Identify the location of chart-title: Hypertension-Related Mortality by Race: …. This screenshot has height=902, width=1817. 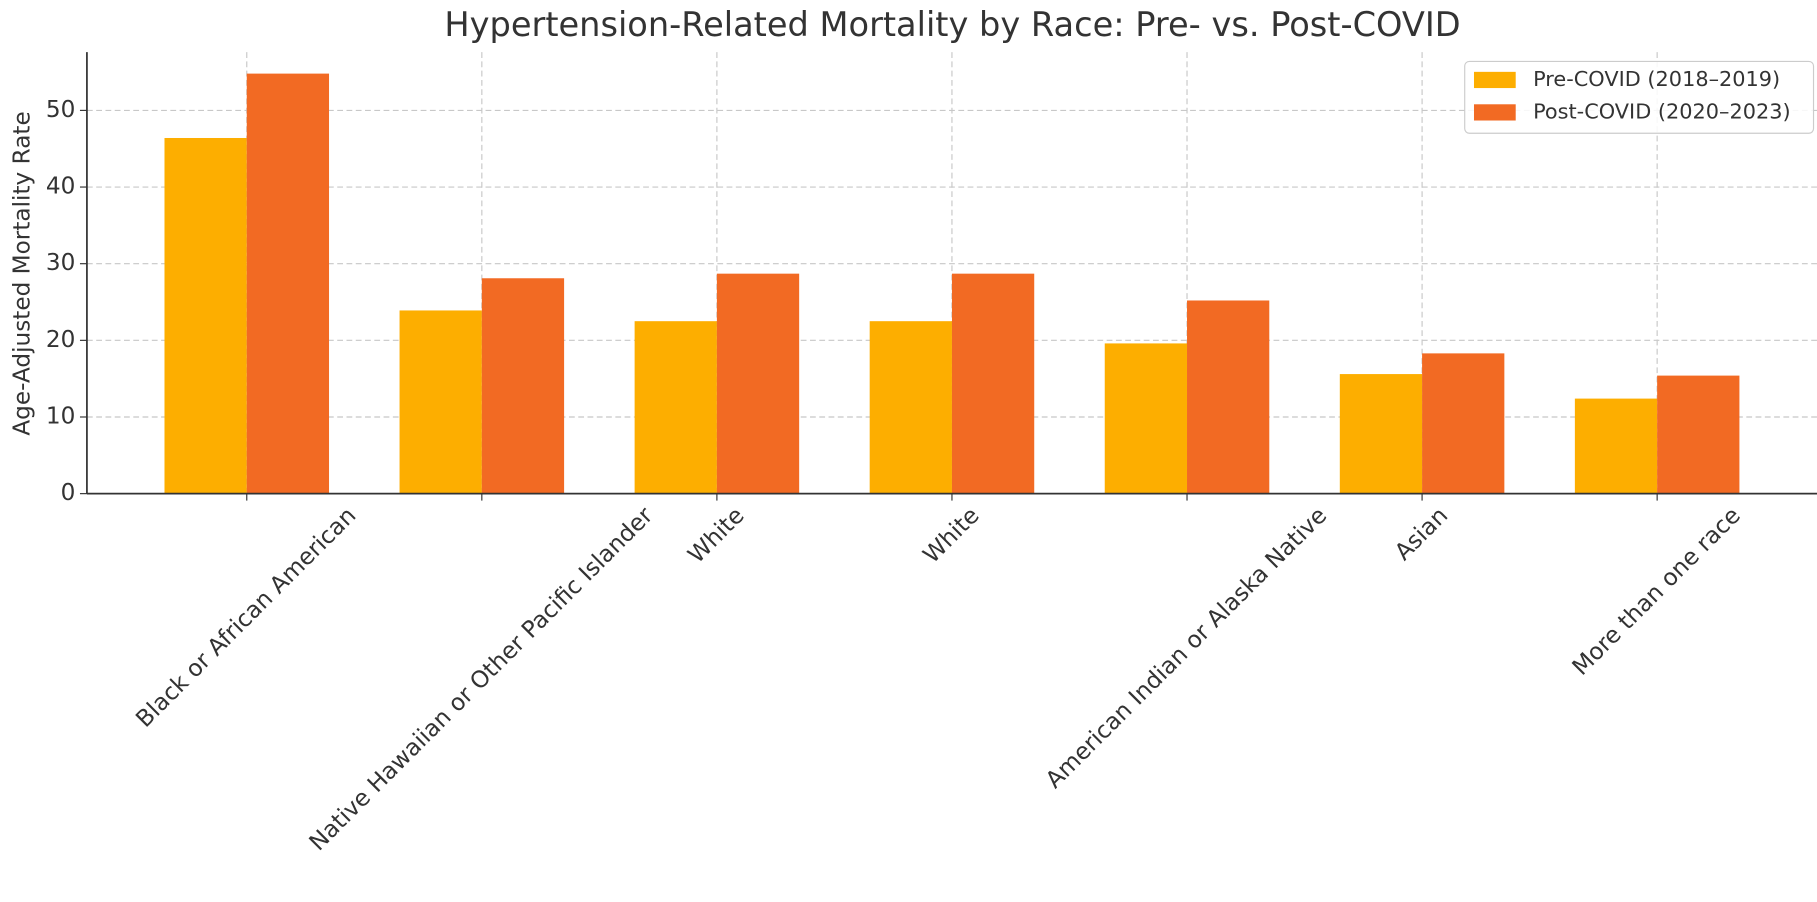
(952, 24).